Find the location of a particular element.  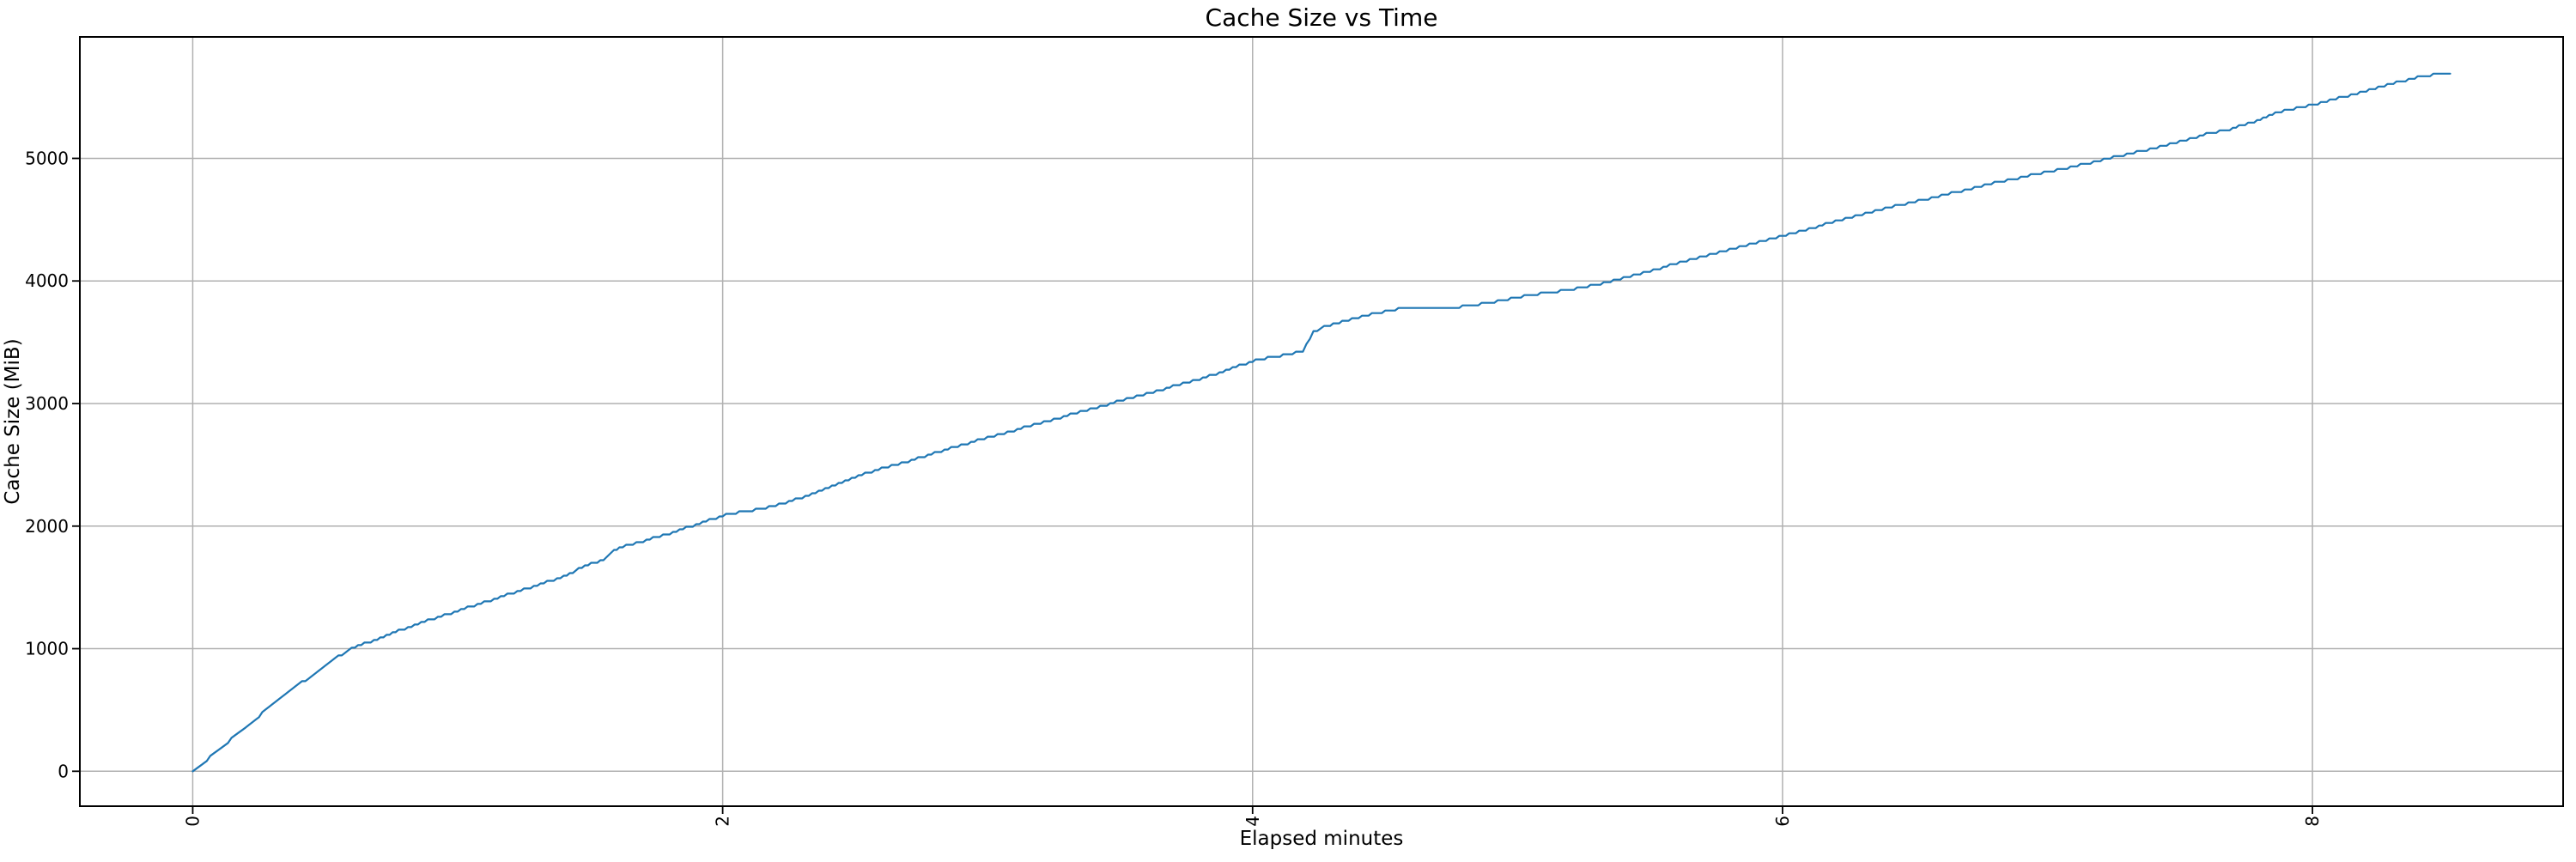

x-tick-label: 8 is located at coordinates (2312, 821).